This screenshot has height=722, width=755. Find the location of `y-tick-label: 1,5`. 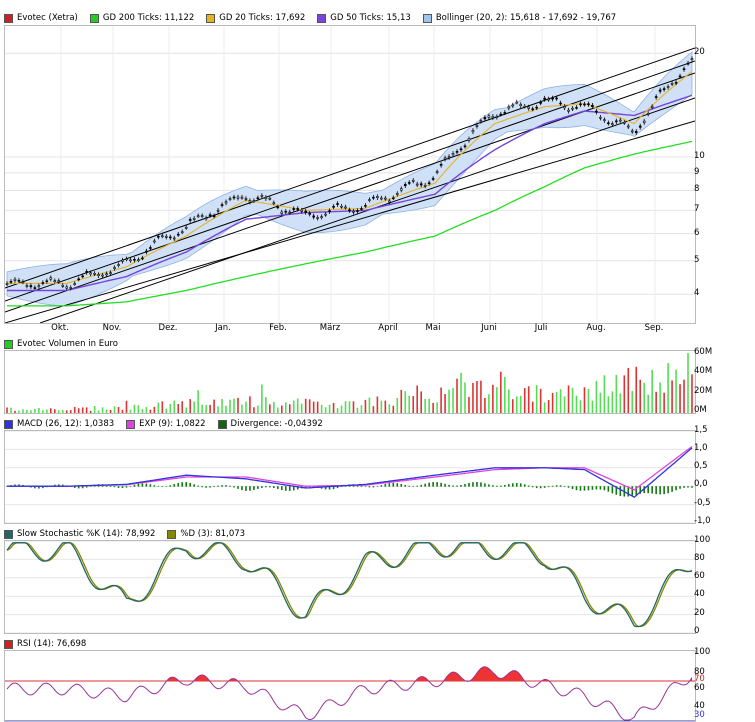

y-tick-label: 1,5 is located at coordinates (701, 430).